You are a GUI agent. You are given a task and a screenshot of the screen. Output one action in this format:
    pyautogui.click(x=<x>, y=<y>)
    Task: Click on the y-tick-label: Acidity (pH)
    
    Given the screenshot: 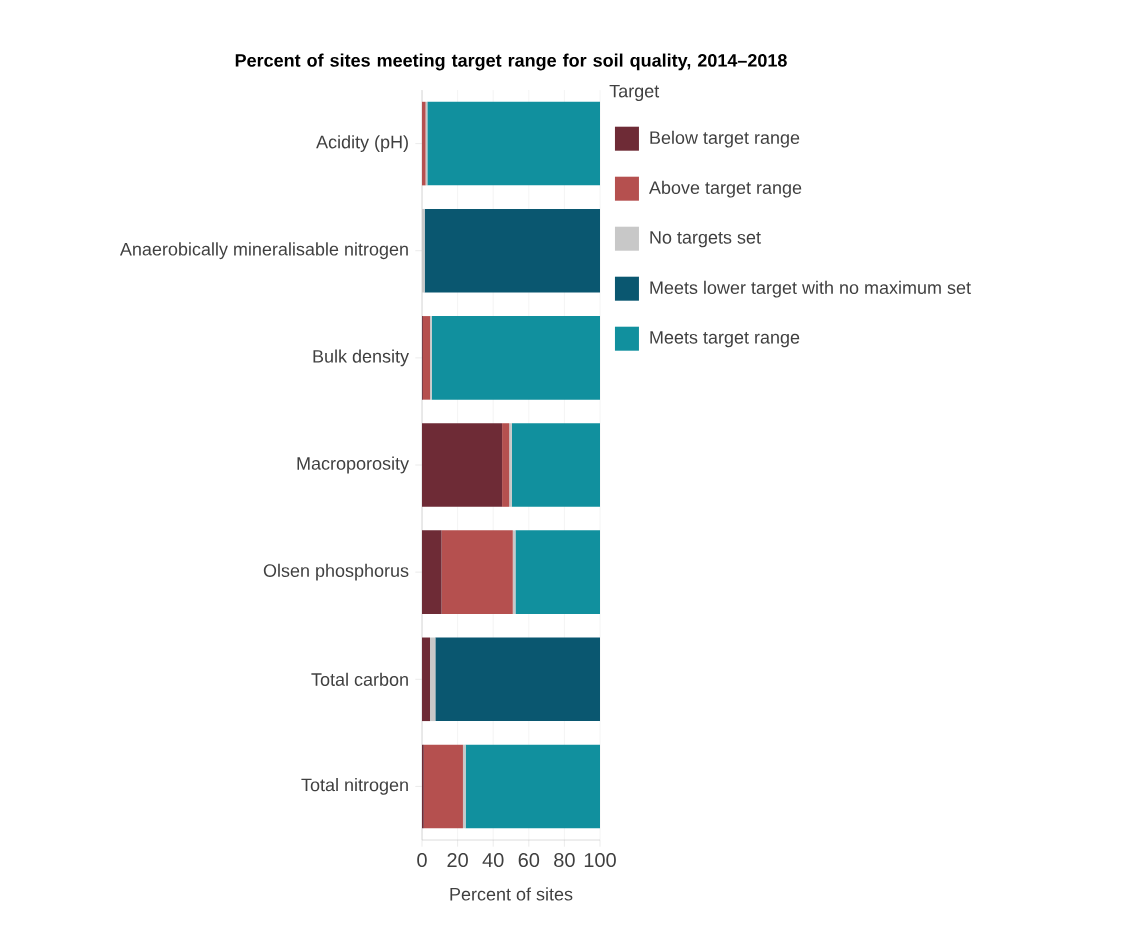 What is the action you would take?
    pyautogui.click(x=362, y=143)
    